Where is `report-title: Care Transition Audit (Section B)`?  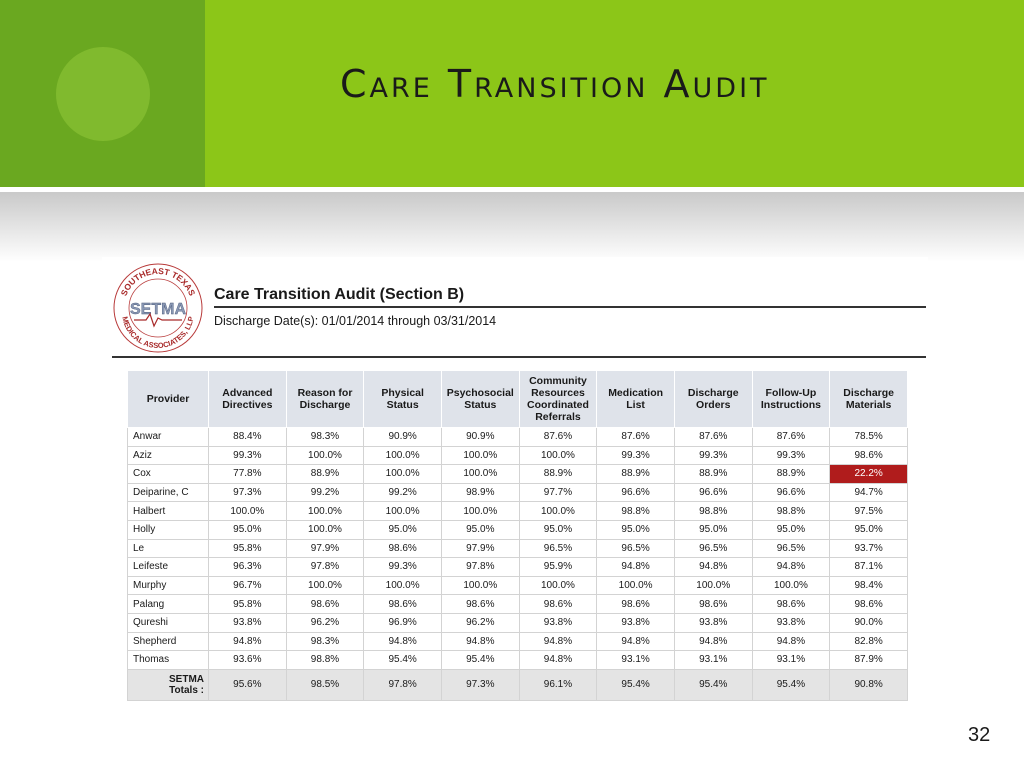
report-title: Care Transition Audit (Section B) is located at coordinates (339, 294).